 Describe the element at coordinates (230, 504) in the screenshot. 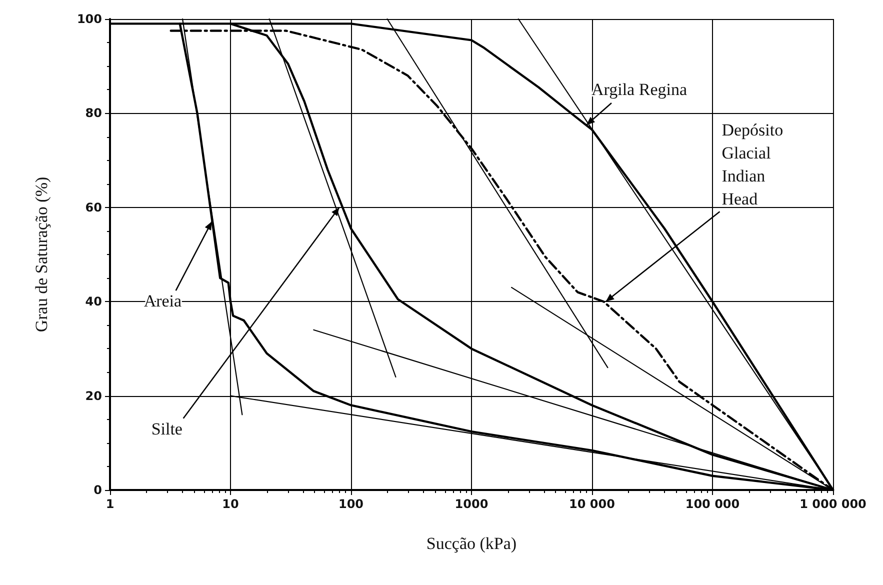

I see `x-tick-label: 10` at that location.